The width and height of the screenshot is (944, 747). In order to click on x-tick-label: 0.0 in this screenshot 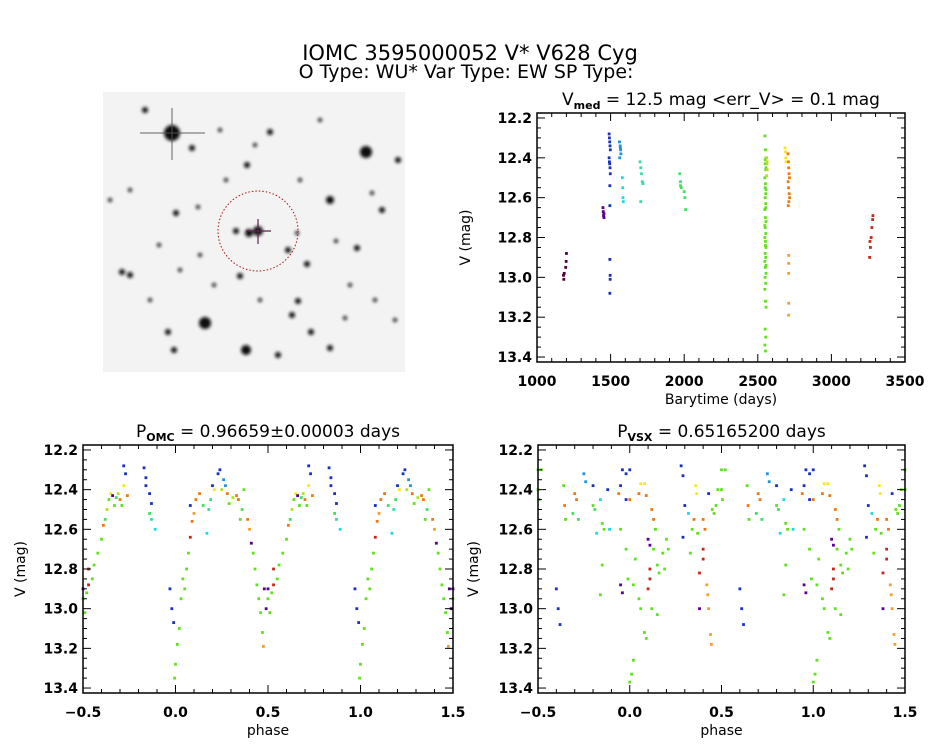, I will do `click(629, 713)`.